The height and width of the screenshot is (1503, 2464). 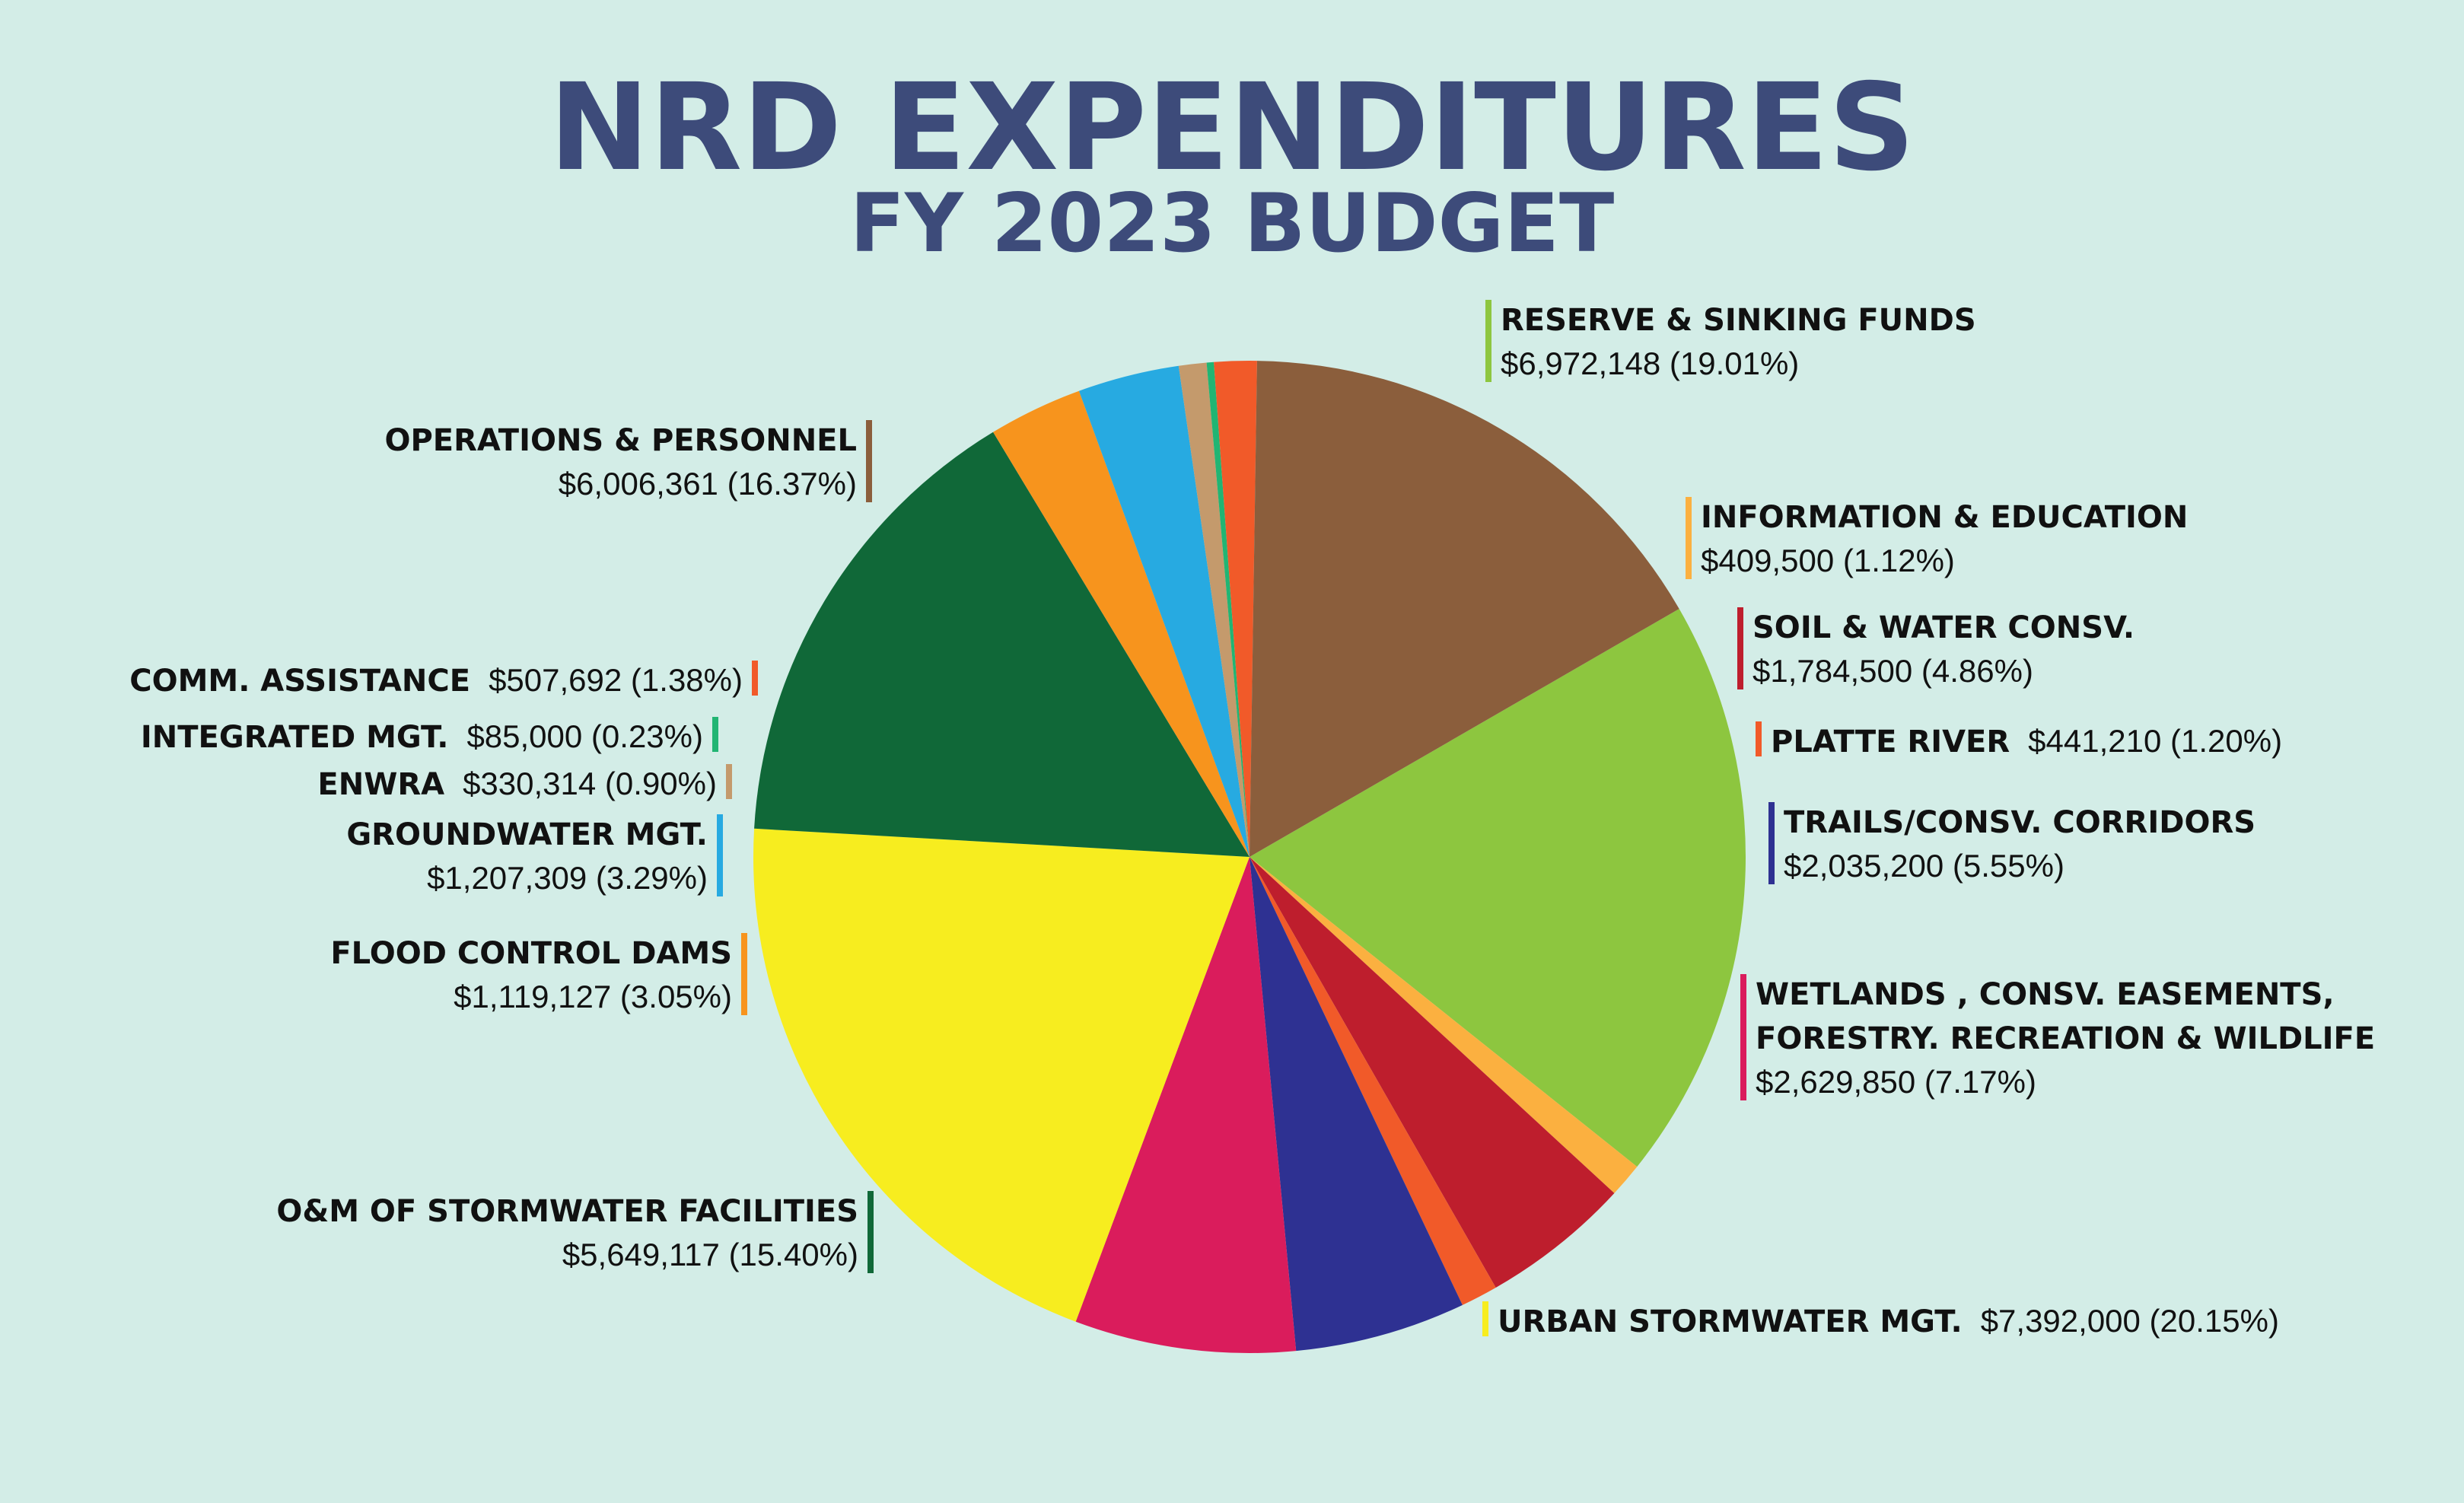 What do you see at coordinates (744, 974) in the screenshot?
I see `label-marker-flood-control-dams` at bounding box center [744, 974].